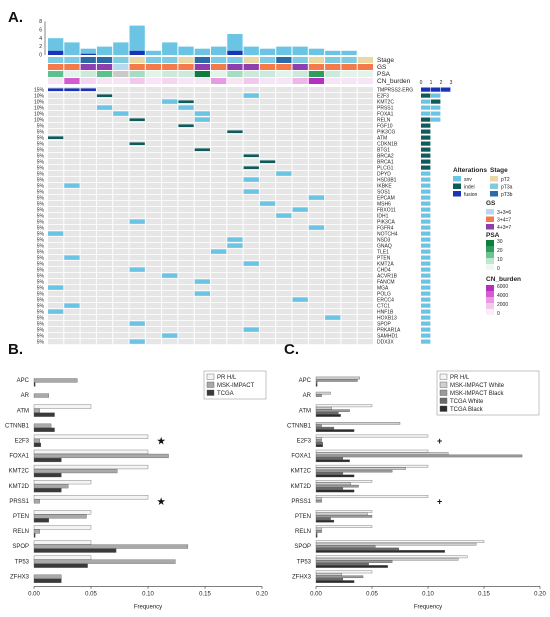  I want to click on mutation-indel, so click(137, 119).